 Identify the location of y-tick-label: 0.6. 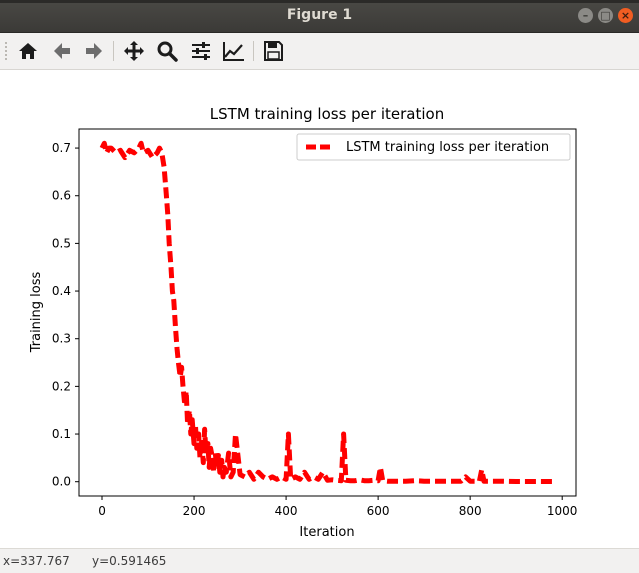
(61, 196).